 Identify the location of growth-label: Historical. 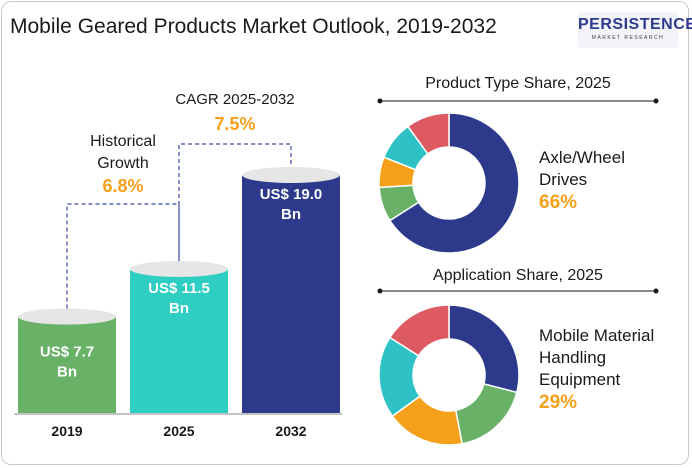
(123, 141).